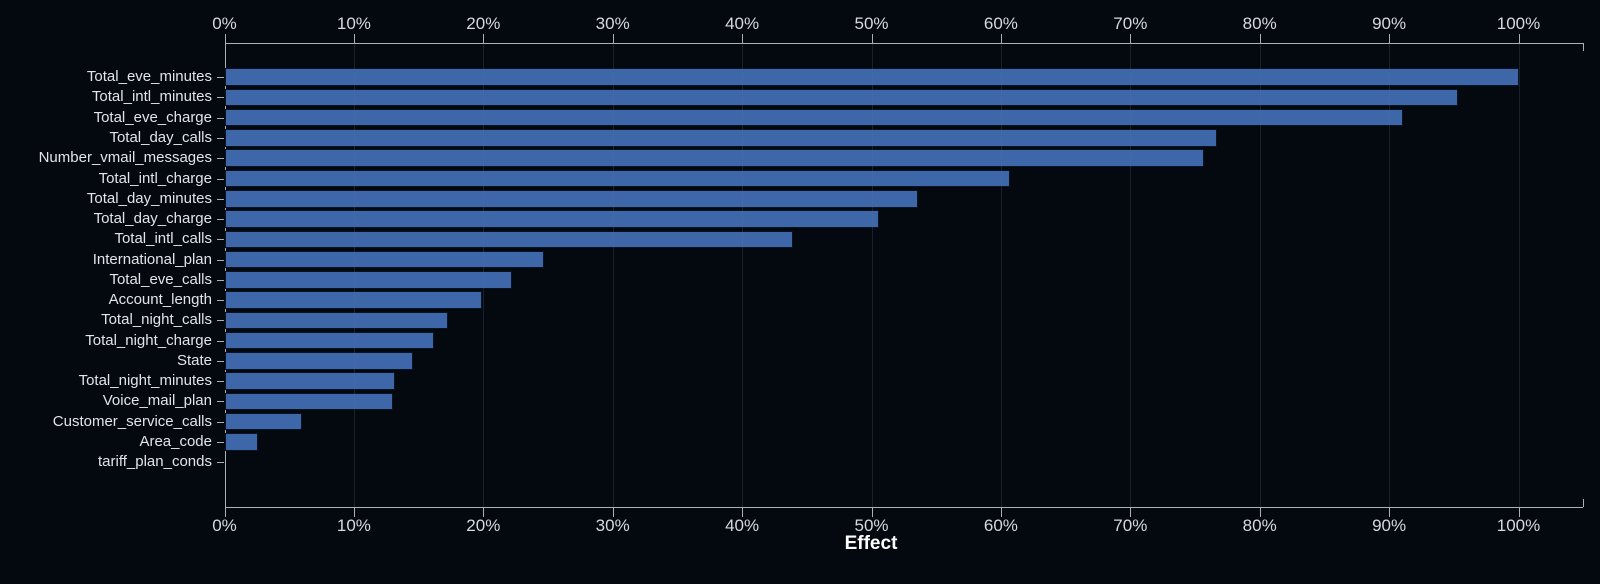 Image resolution: width=1600 pixels, height=584 pixels. What do you see at coordinates (149, 77) in the screenshot?
I see `y-axis-label: Total_eve_minutes` at bounding box center [149, 77].